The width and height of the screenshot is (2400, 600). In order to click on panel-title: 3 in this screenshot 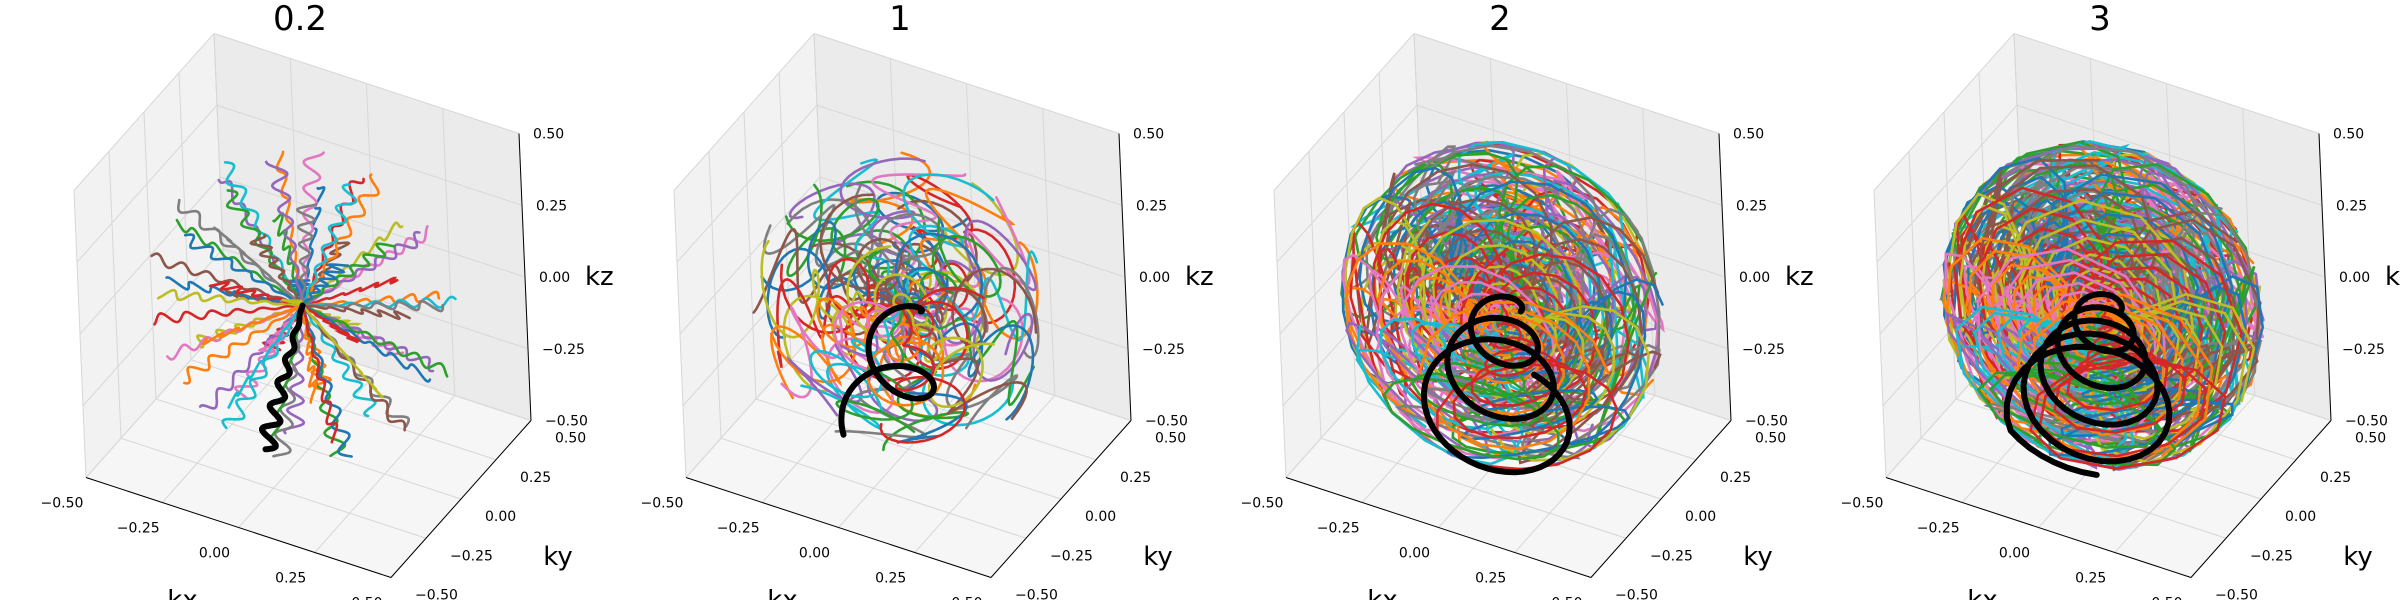, I will do `click(2100, 19)`.